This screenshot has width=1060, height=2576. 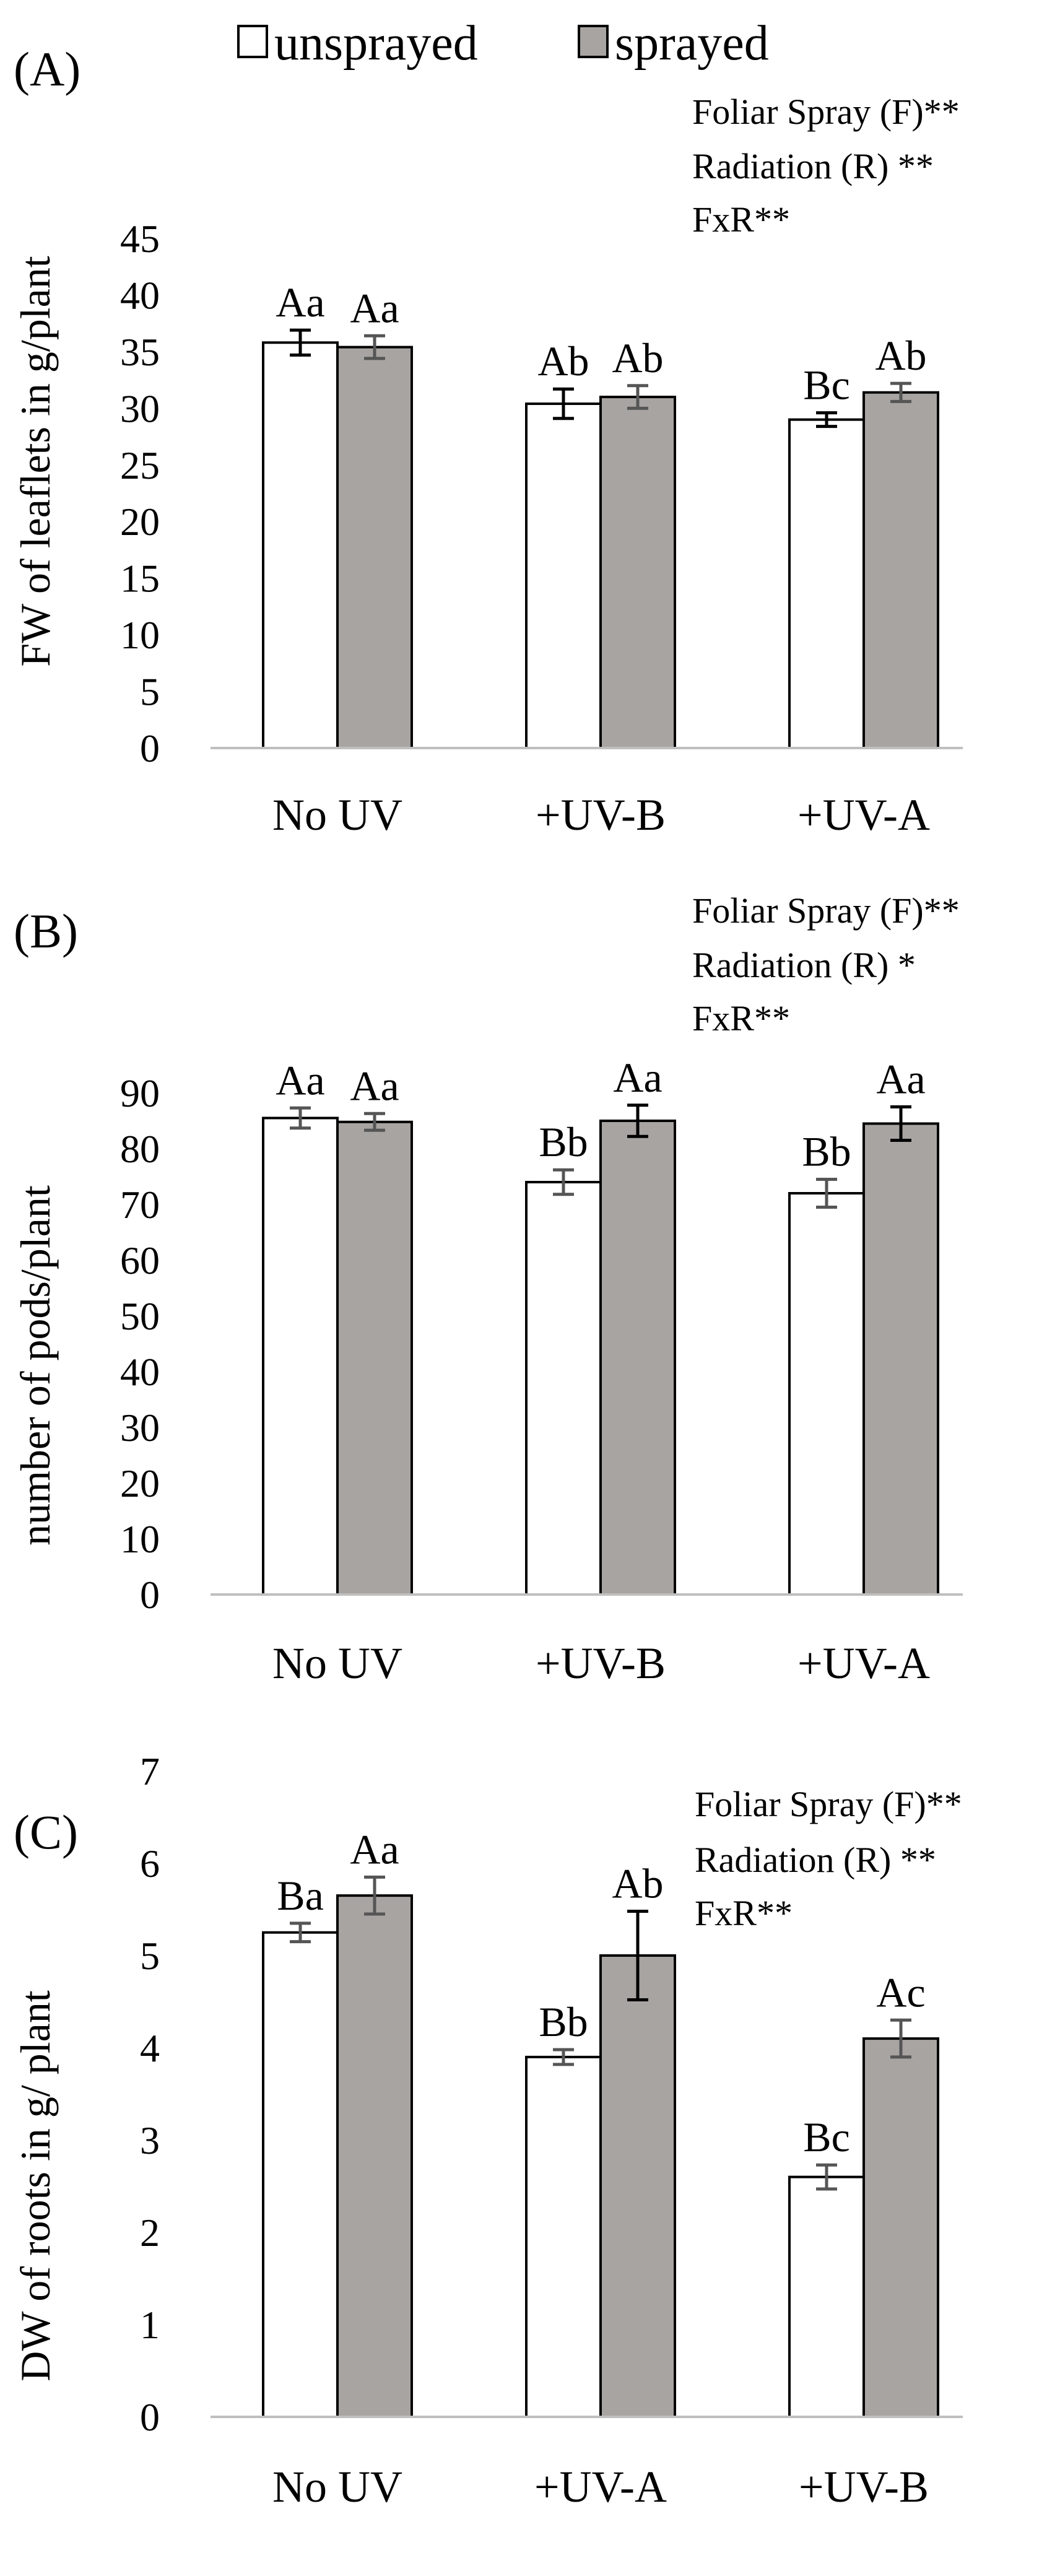 What do you see at coordinates (376, 43) in the screenshot?
I see `legend-label-unsprayed: unsprayed` at bounding box center [376, 43].